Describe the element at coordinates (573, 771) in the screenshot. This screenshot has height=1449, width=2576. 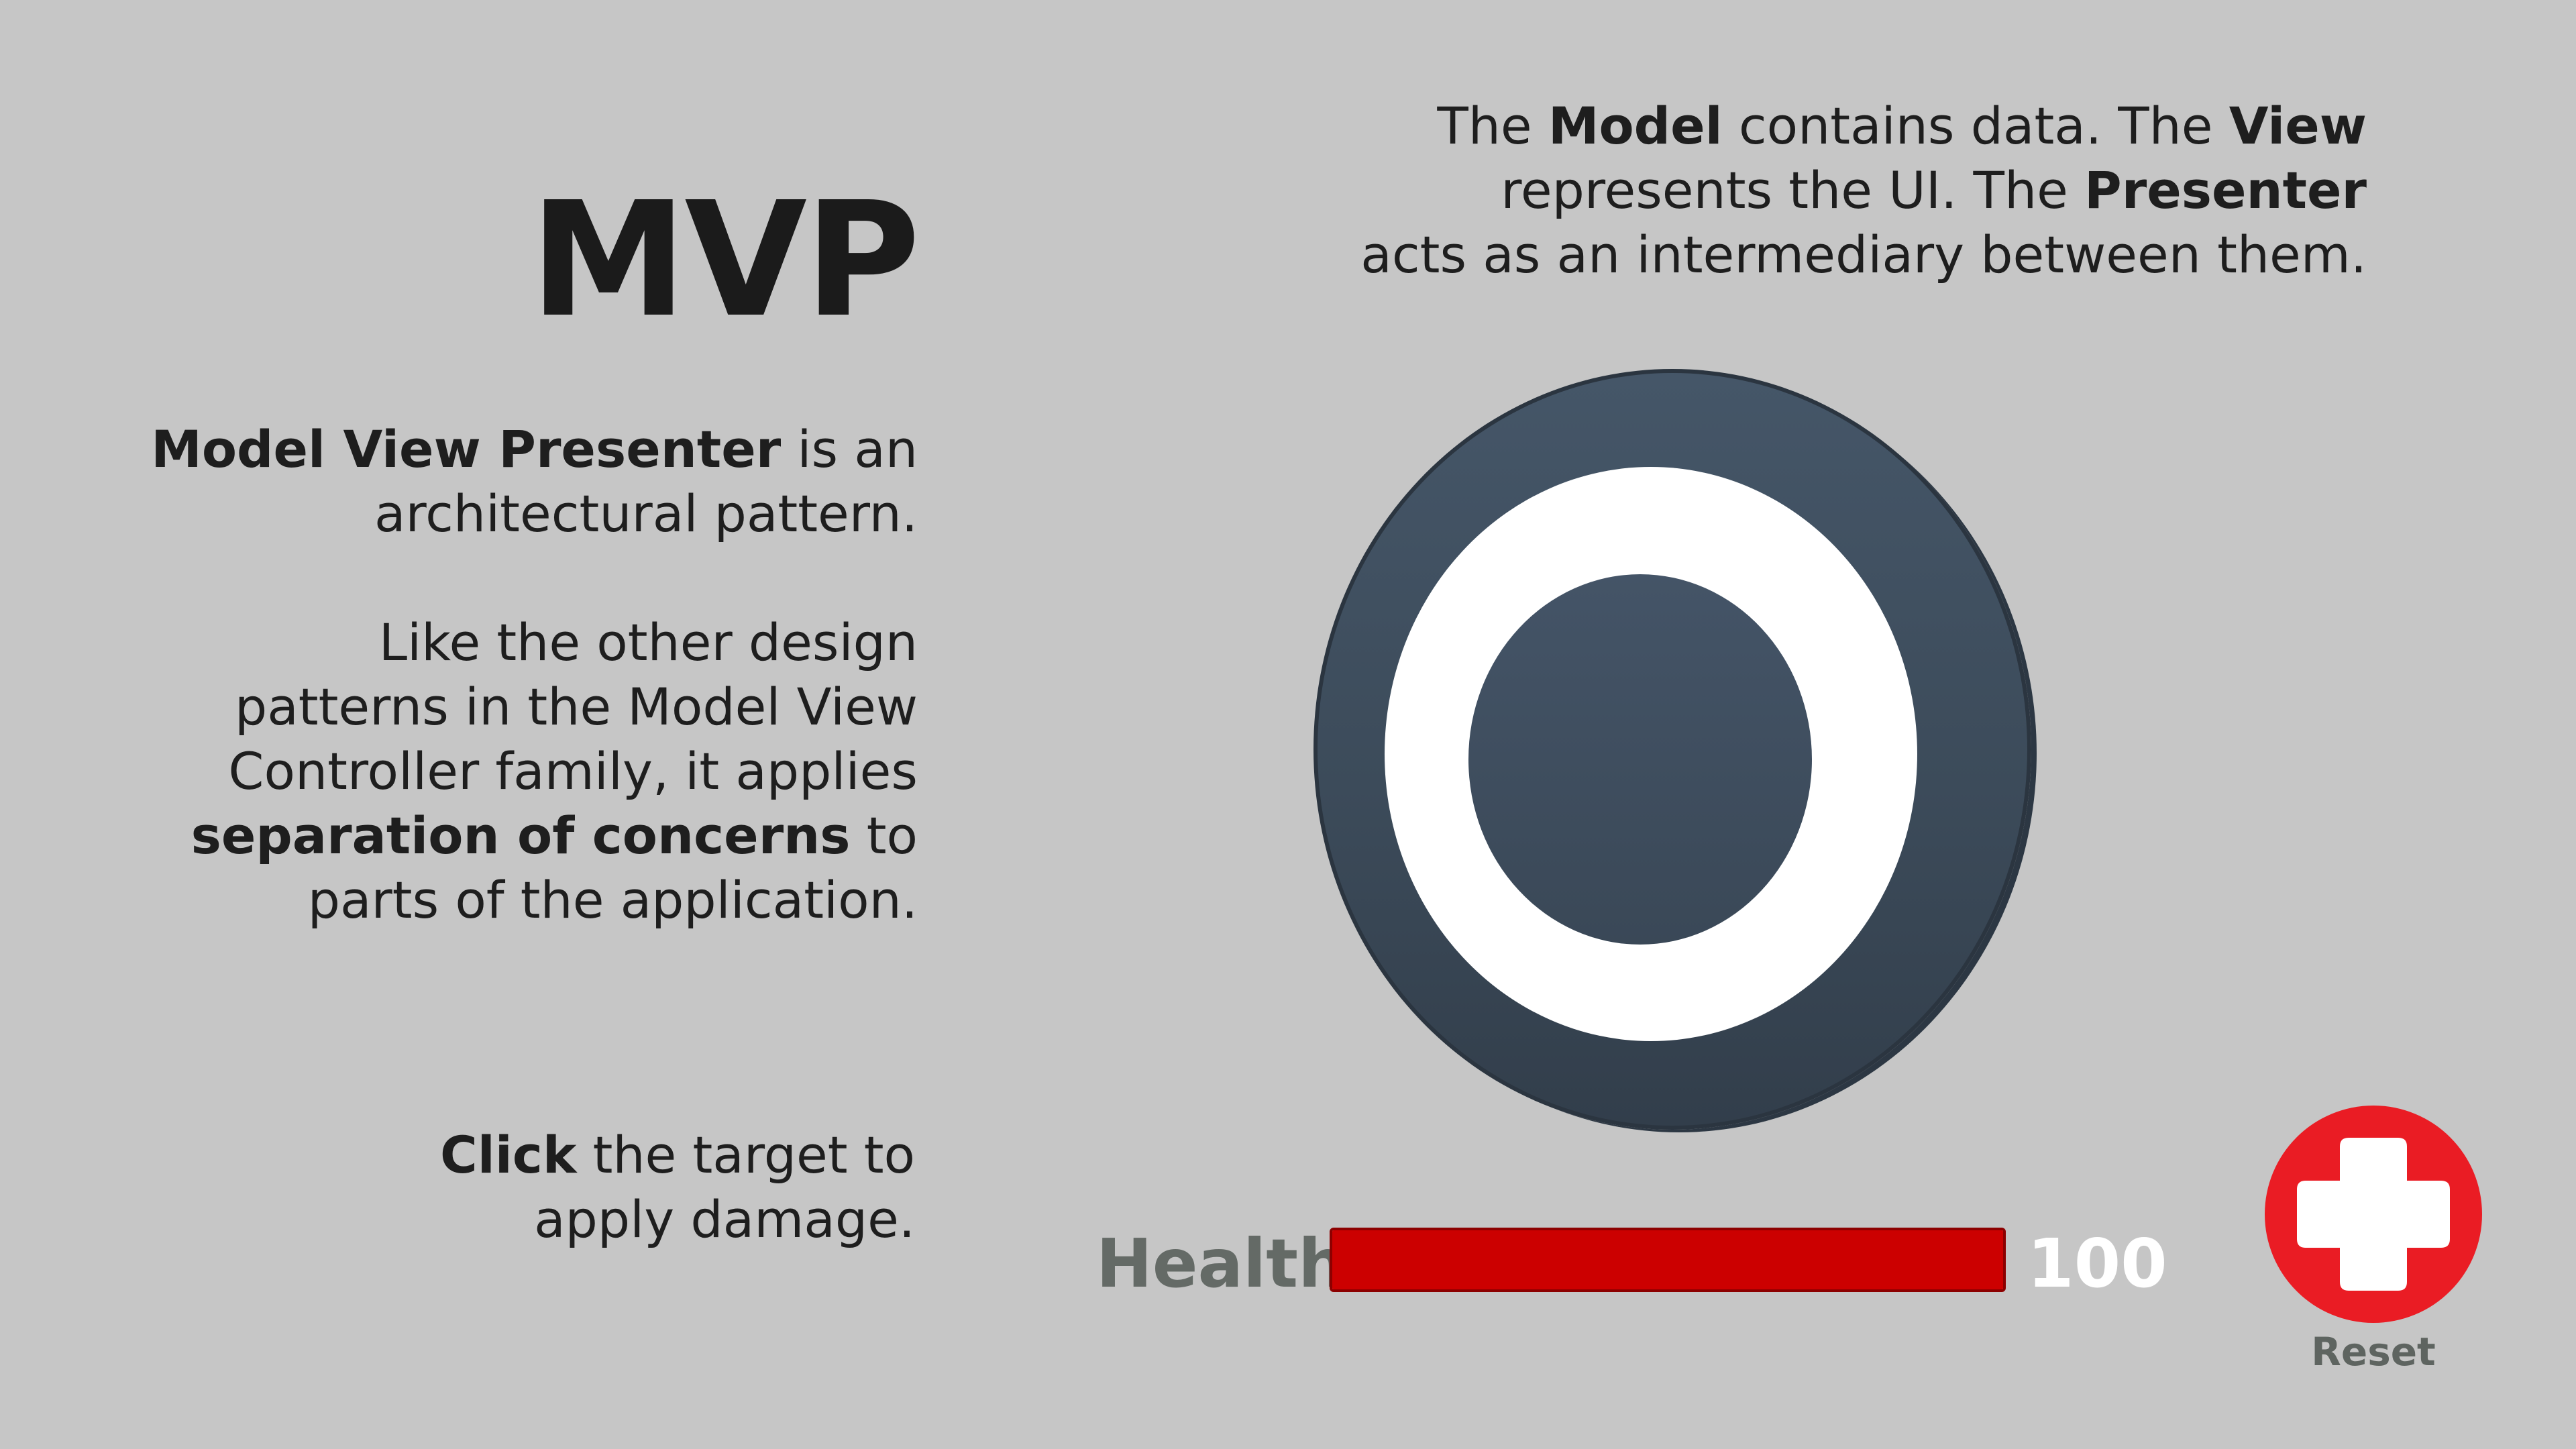
I see `family-line3: Controller family, it applies` at that location.